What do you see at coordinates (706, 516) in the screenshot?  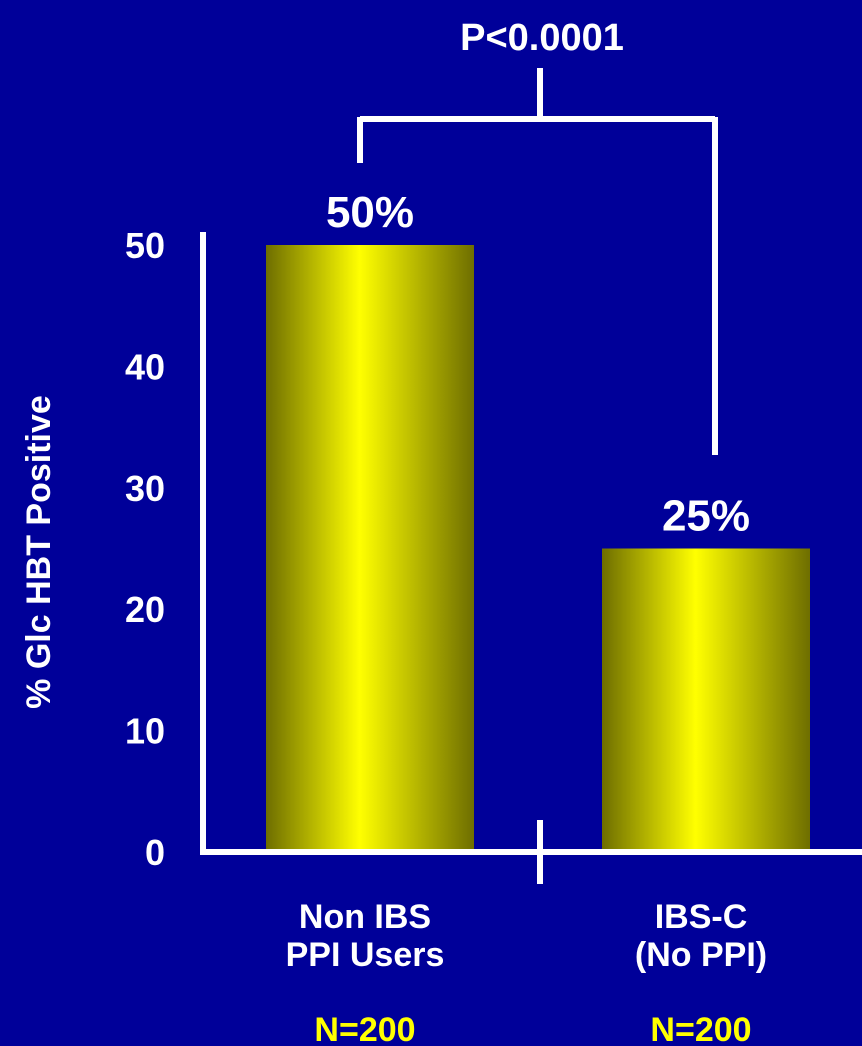 I see `data-label: 25%` at bounding box center [706, 516].